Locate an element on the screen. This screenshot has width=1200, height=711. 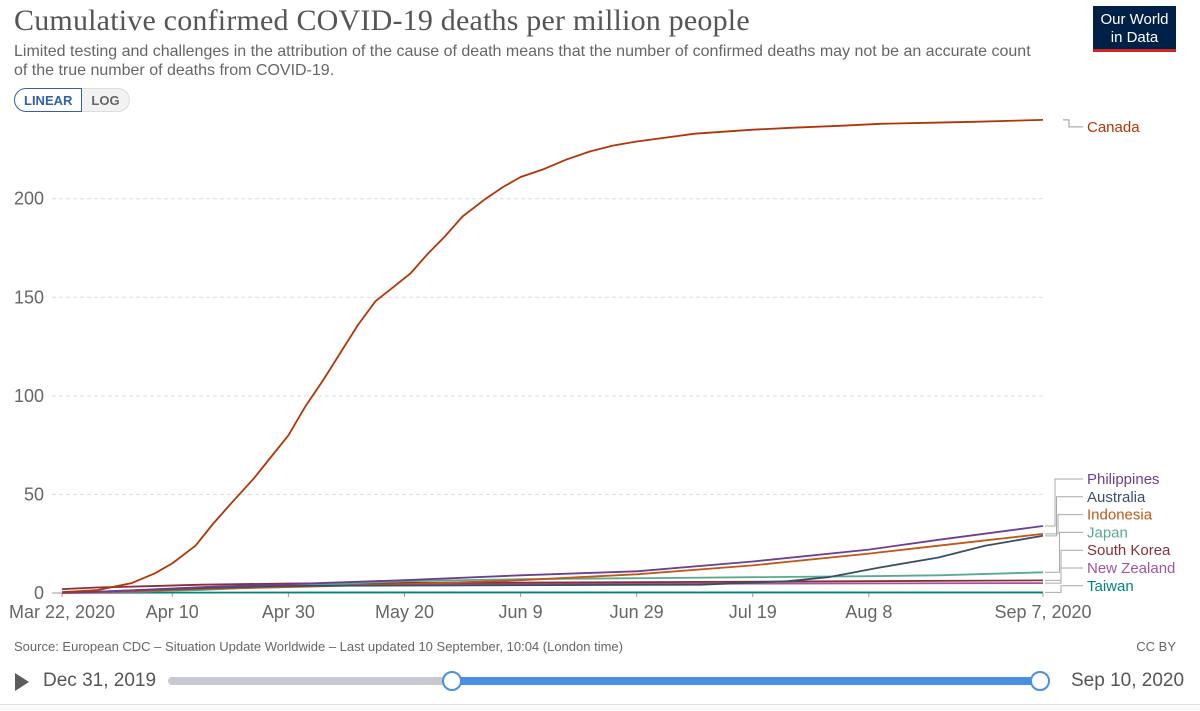
scale-toggle: LINEAR LOG is located at coordinates (72, 100).